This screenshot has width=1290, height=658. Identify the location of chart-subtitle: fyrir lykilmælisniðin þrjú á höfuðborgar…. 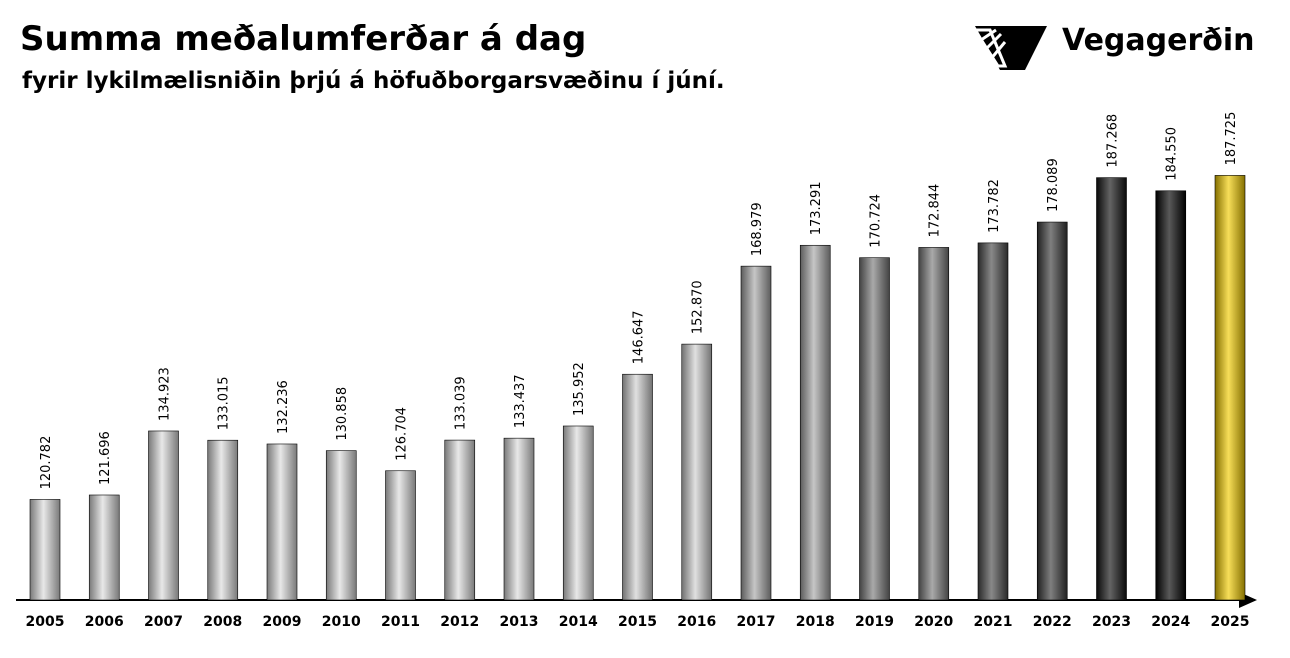
(373, 81).